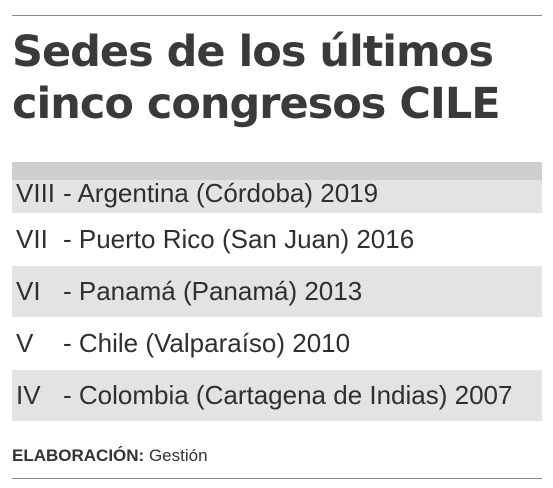  I want to click on venue-text: - Puerto Rico (San Juan) 2016, so click(239, 239).